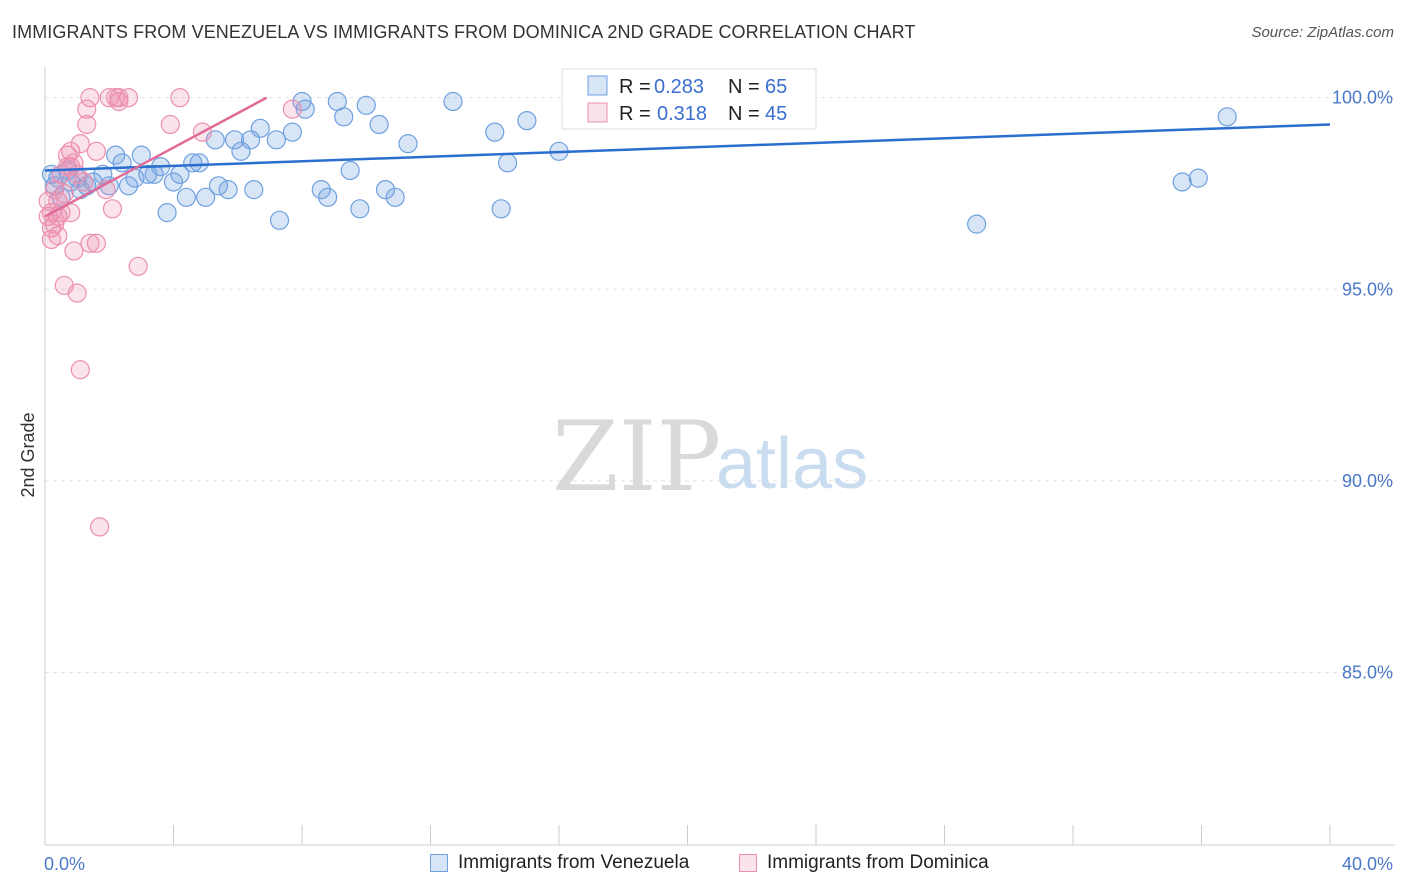 The width and height of the screenshot is (1406, 892). Describe the element at coordinates (744, 114) in the screenshot. I see `legend-n-label-2: N =` at that location.